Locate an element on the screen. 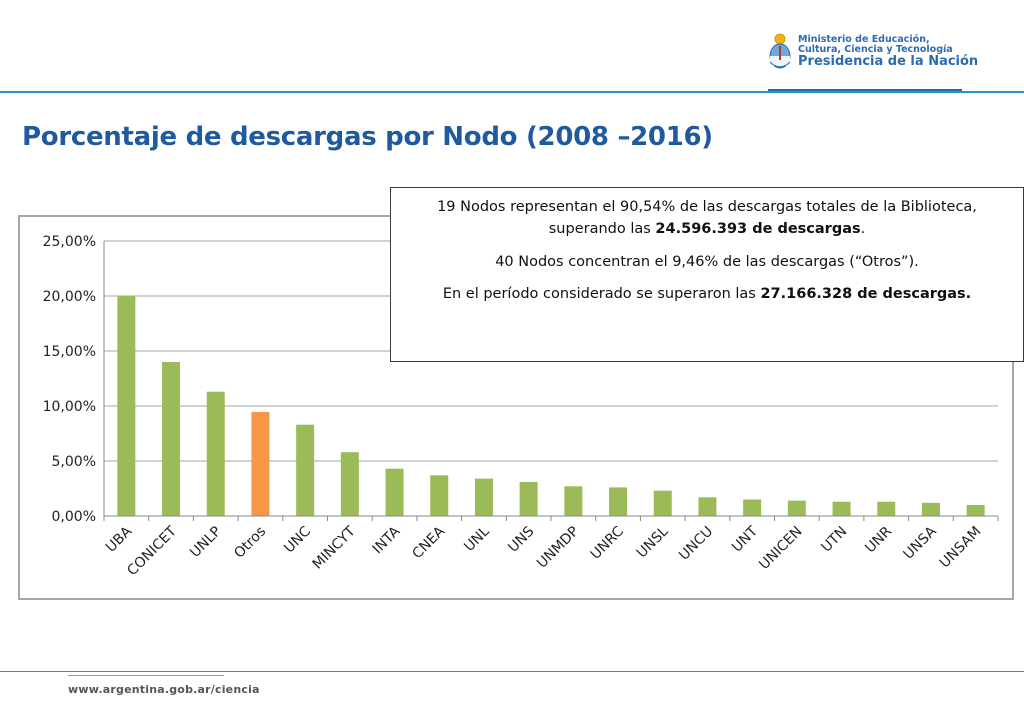  y-tick-label: 20,00% is located at coordinates (69, 297).